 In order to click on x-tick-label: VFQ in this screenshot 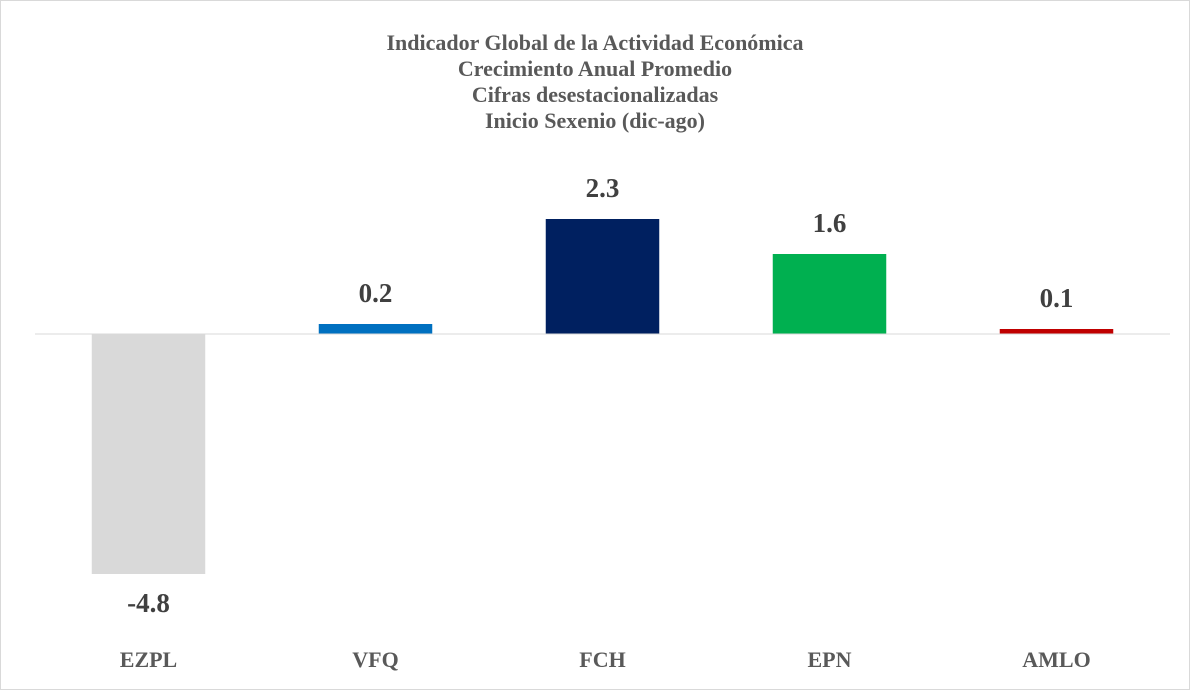, I will do `click(375, 659)`.